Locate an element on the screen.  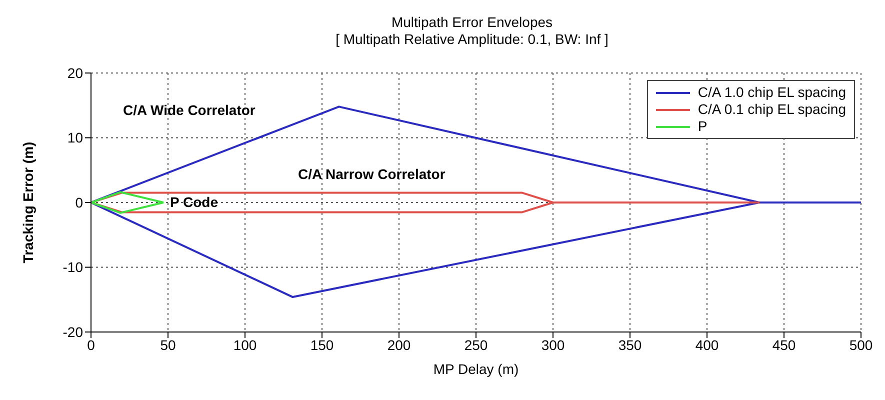
annotation: P Code is located at coordinates (194, 202).